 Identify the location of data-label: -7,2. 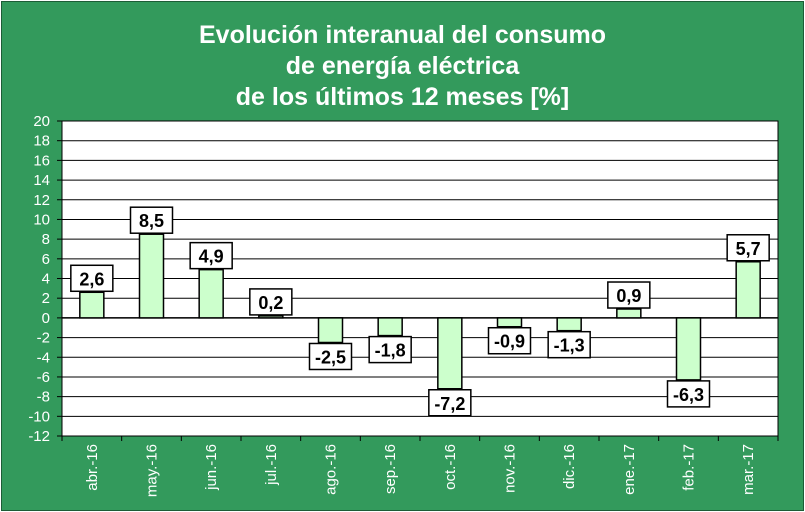
(449, 404).